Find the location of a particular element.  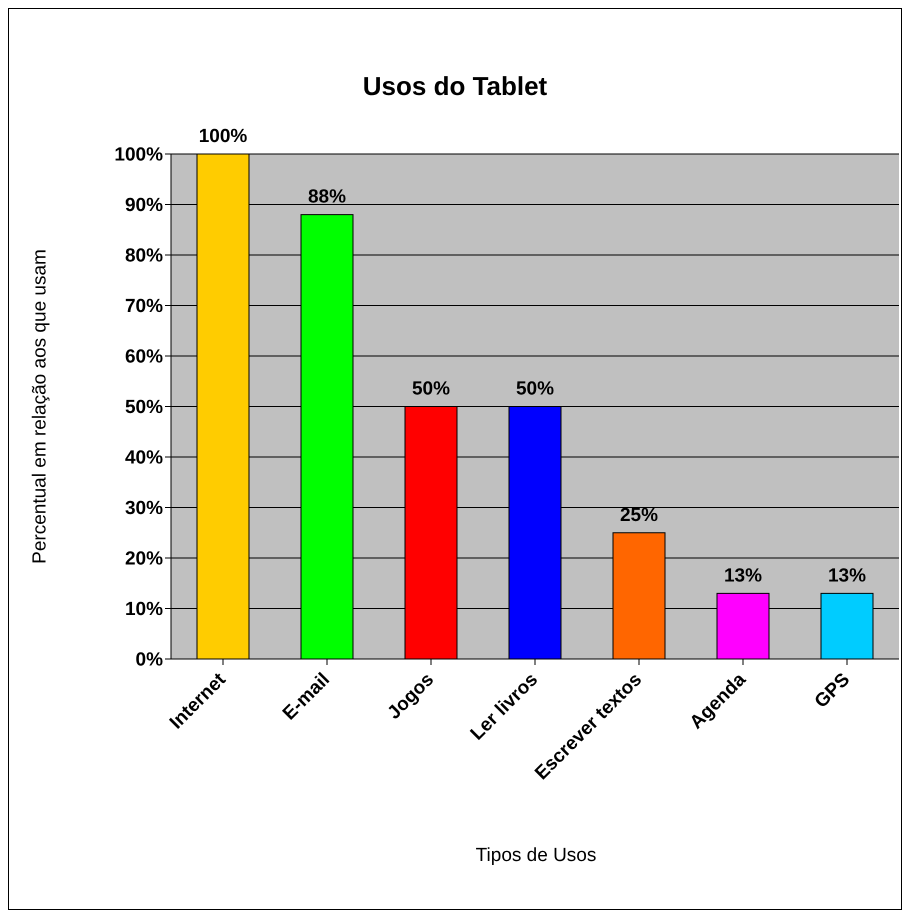

y-tick-label: 0% is located at coordinates (150, 660).